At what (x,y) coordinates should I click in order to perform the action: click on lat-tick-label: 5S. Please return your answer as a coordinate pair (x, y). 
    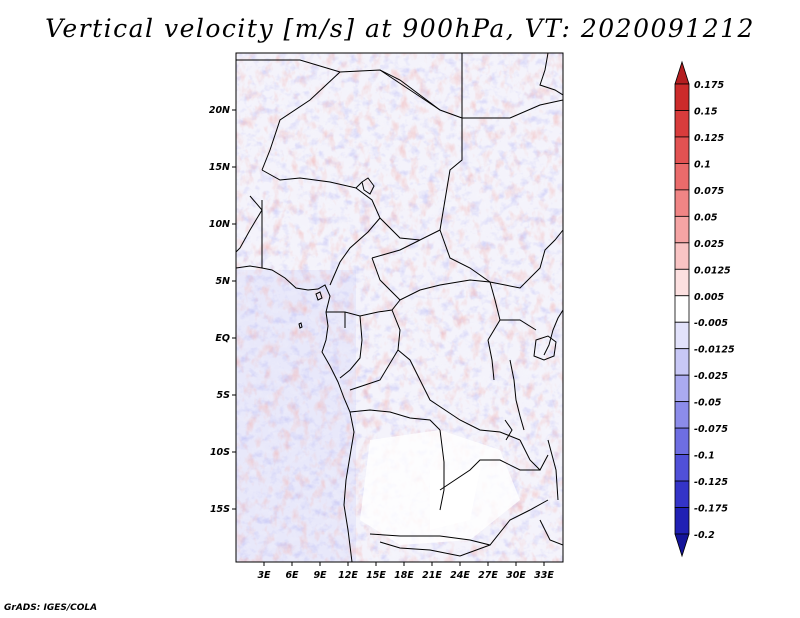
    Looking at the image, I should click on (224, 395).